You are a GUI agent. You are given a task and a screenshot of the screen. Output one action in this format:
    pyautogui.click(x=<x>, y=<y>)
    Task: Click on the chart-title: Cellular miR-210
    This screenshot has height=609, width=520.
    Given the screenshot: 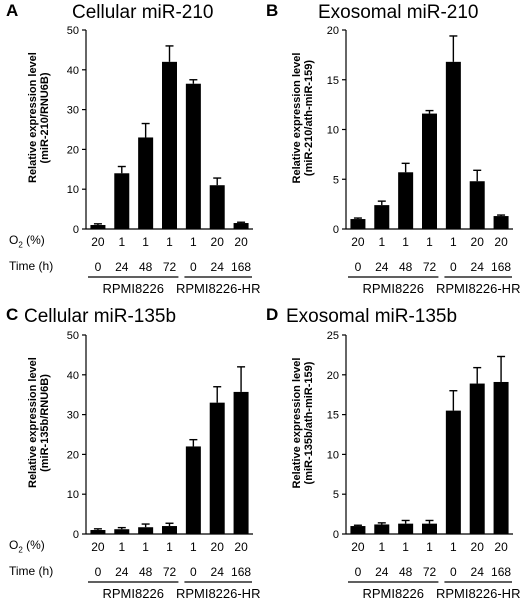 What is the action you would take?
    pyautogui.click(x=143, y=12)
    